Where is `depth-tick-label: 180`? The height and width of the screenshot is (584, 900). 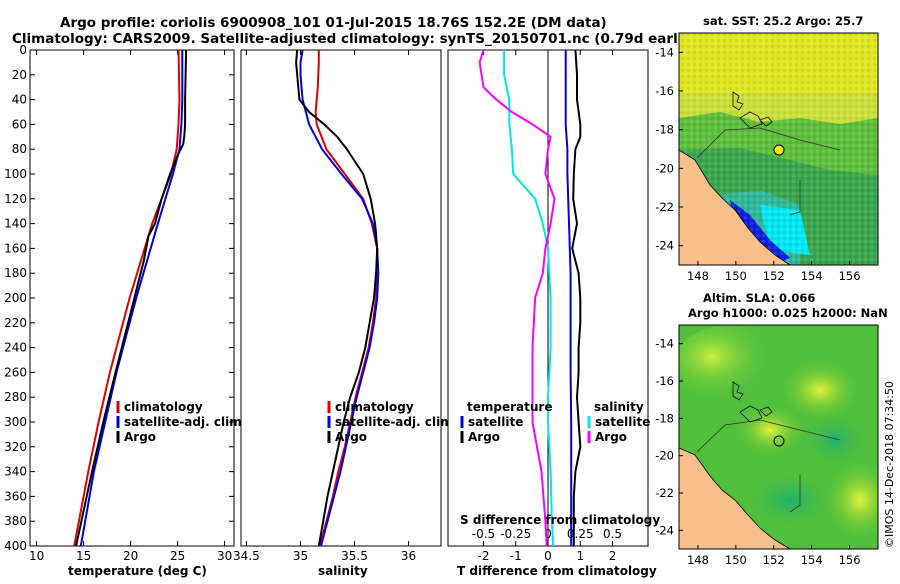
depth-tick-label: 180 is located at coordinates (15, 273).